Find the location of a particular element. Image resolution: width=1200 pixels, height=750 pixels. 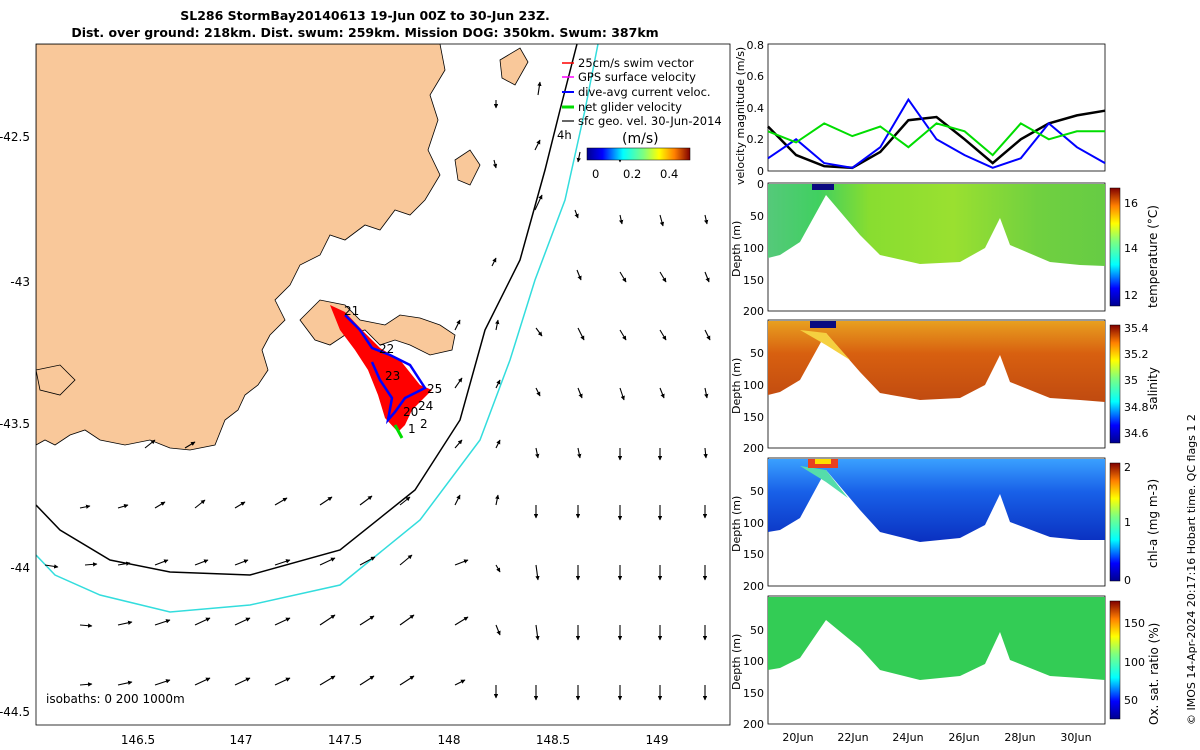

glider-track is located at coordinates (381, 372).